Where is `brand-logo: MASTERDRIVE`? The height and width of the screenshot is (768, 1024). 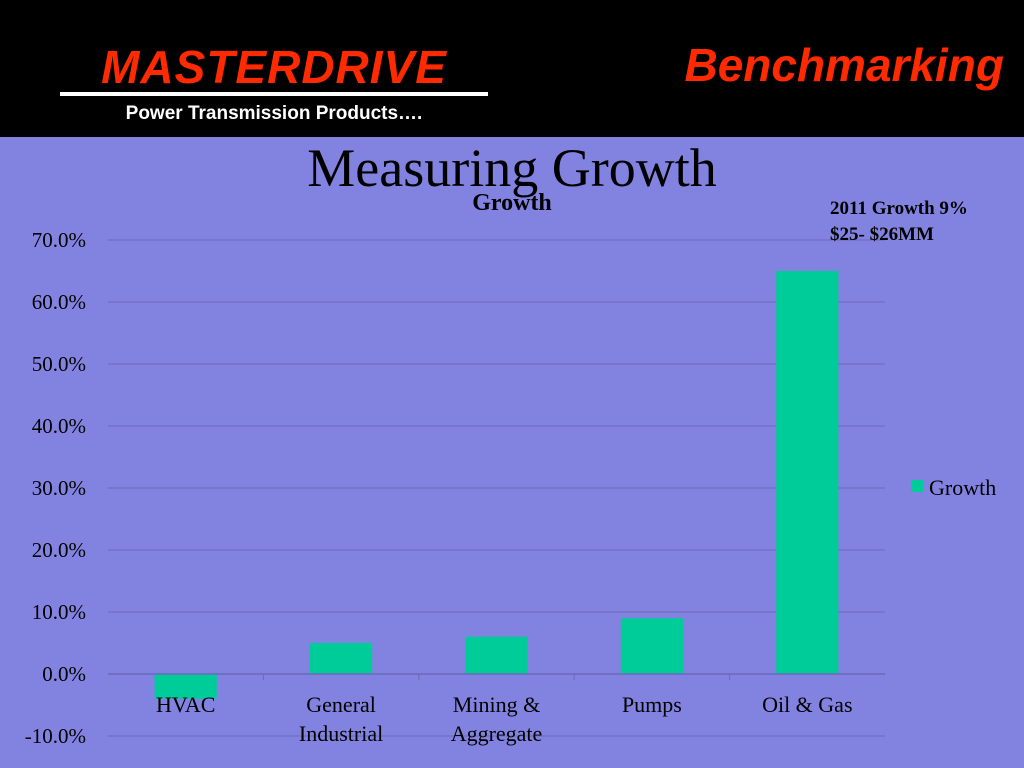
brand-logo: MASTERDRIVE is located at coordinates (274, 67).